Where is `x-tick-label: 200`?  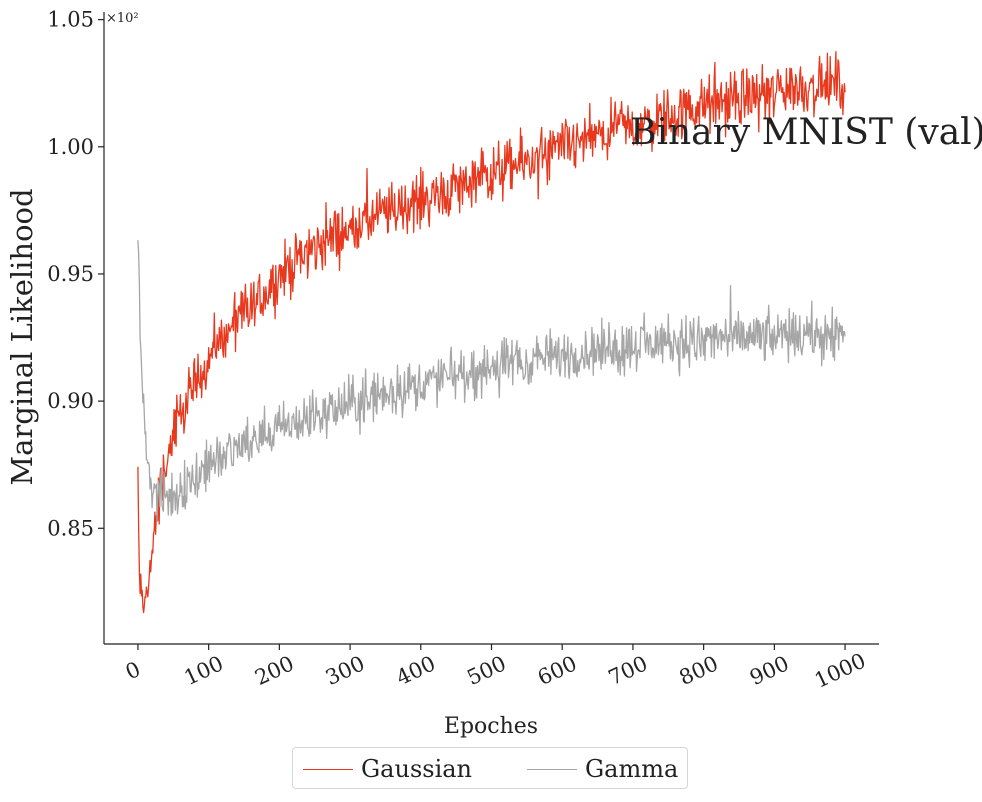
x-tick-label: 200 is located at coordinates (274, 670).